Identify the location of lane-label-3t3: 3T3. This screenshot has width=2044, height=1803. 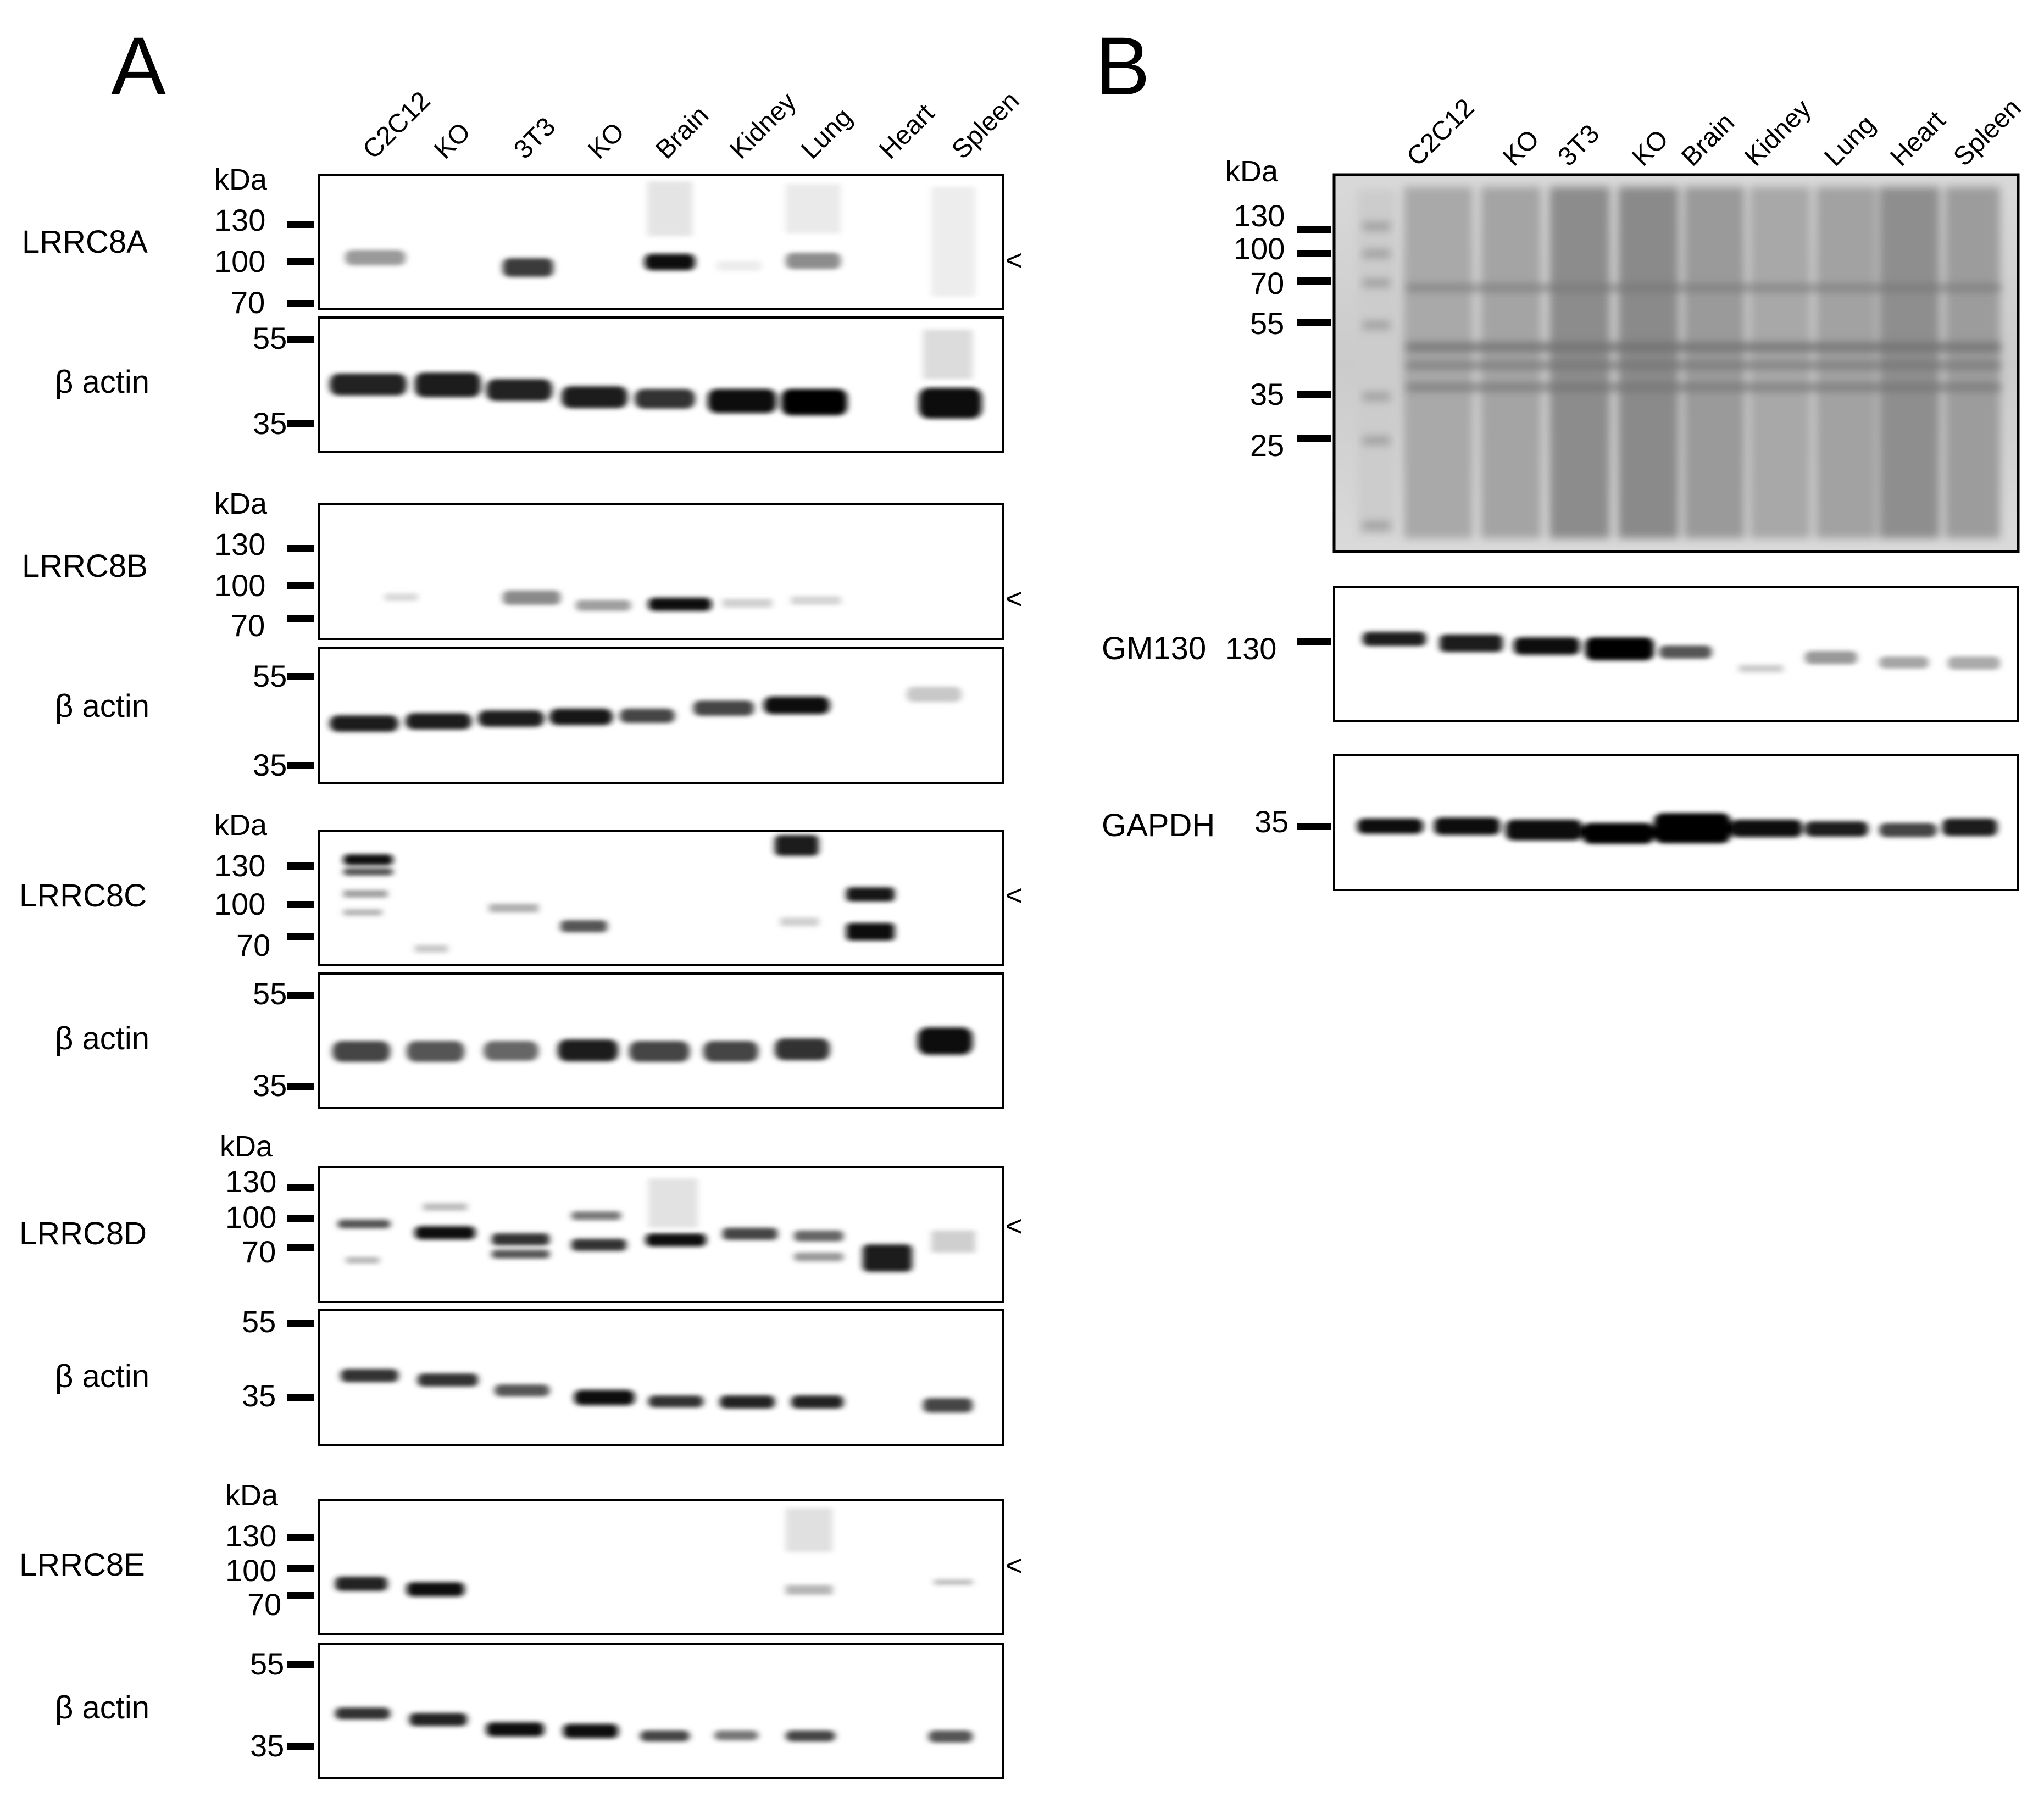
(534, 138).